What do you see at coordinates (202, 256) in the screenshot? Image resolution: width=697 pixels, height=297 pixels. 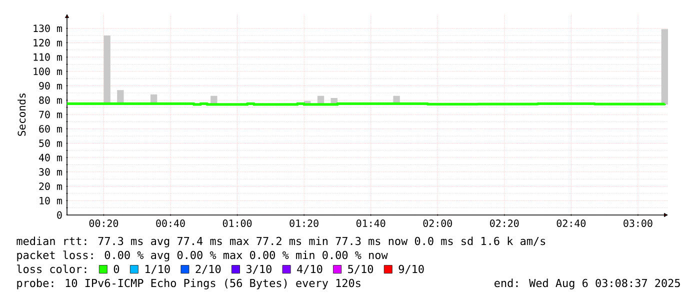 I see `text: packet loss: 0.00 % avg 0.00 % max 0.00 % min 0.00 % now` at bounding box center [202, 256].